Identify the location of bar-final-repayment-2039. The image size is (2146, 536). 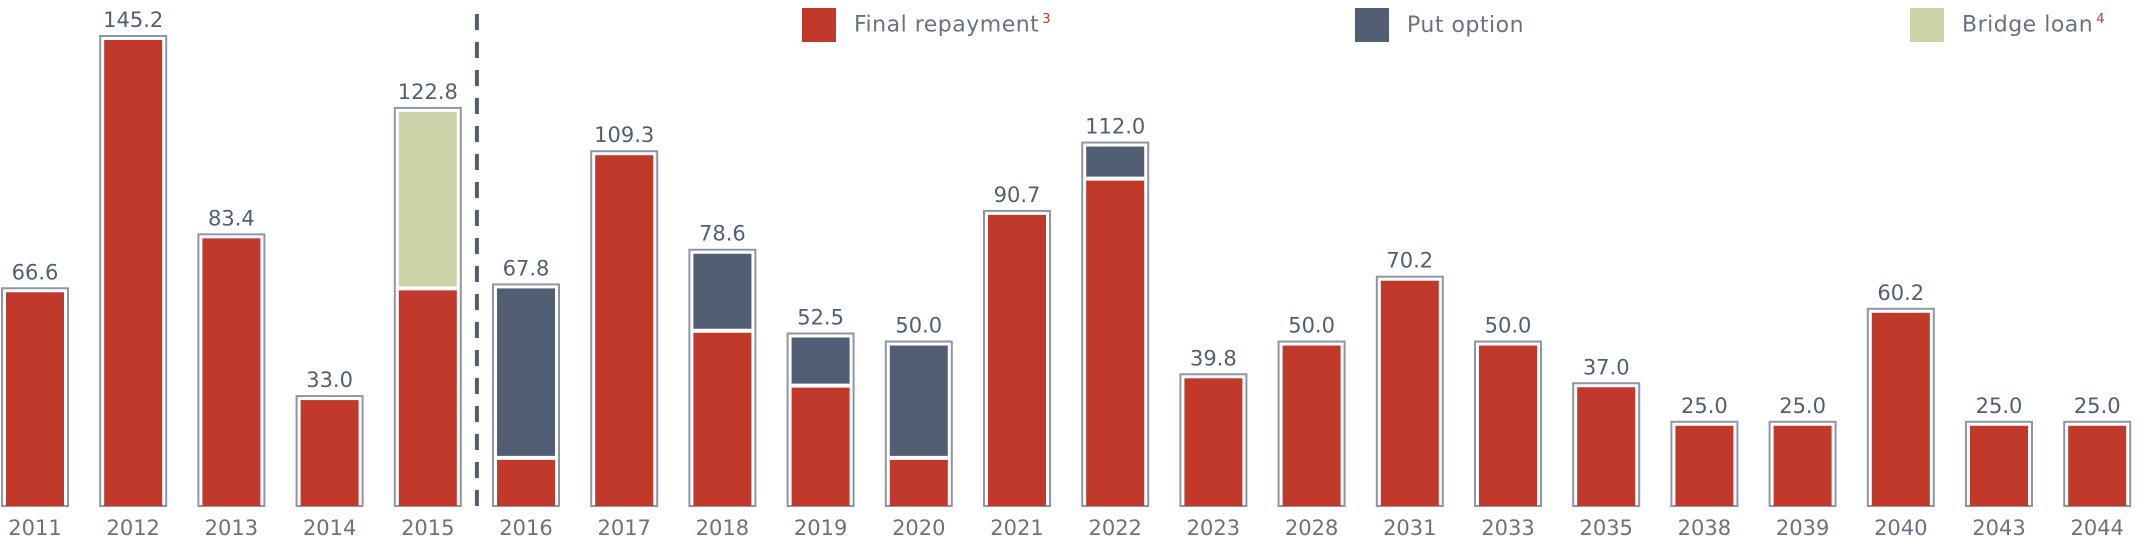
(1802, 465).